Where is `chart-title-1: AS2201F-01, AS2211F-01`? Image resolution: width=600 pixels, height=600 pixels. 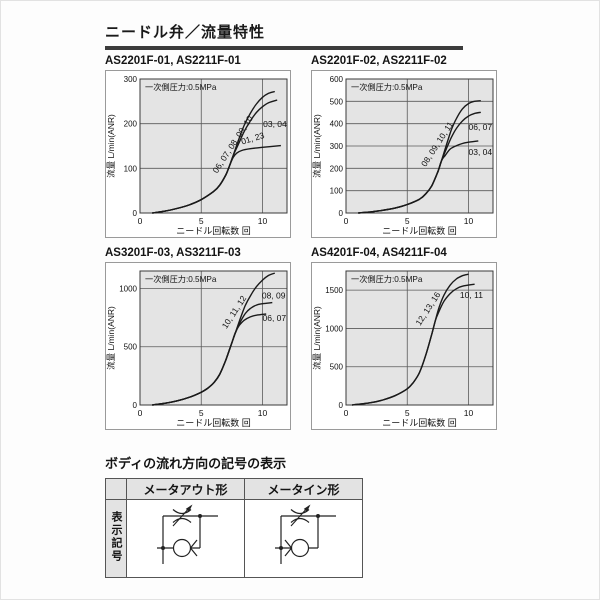 chart-title-1: AS2201F-01, AS2211F-01 is located at coordinates (173, 61).